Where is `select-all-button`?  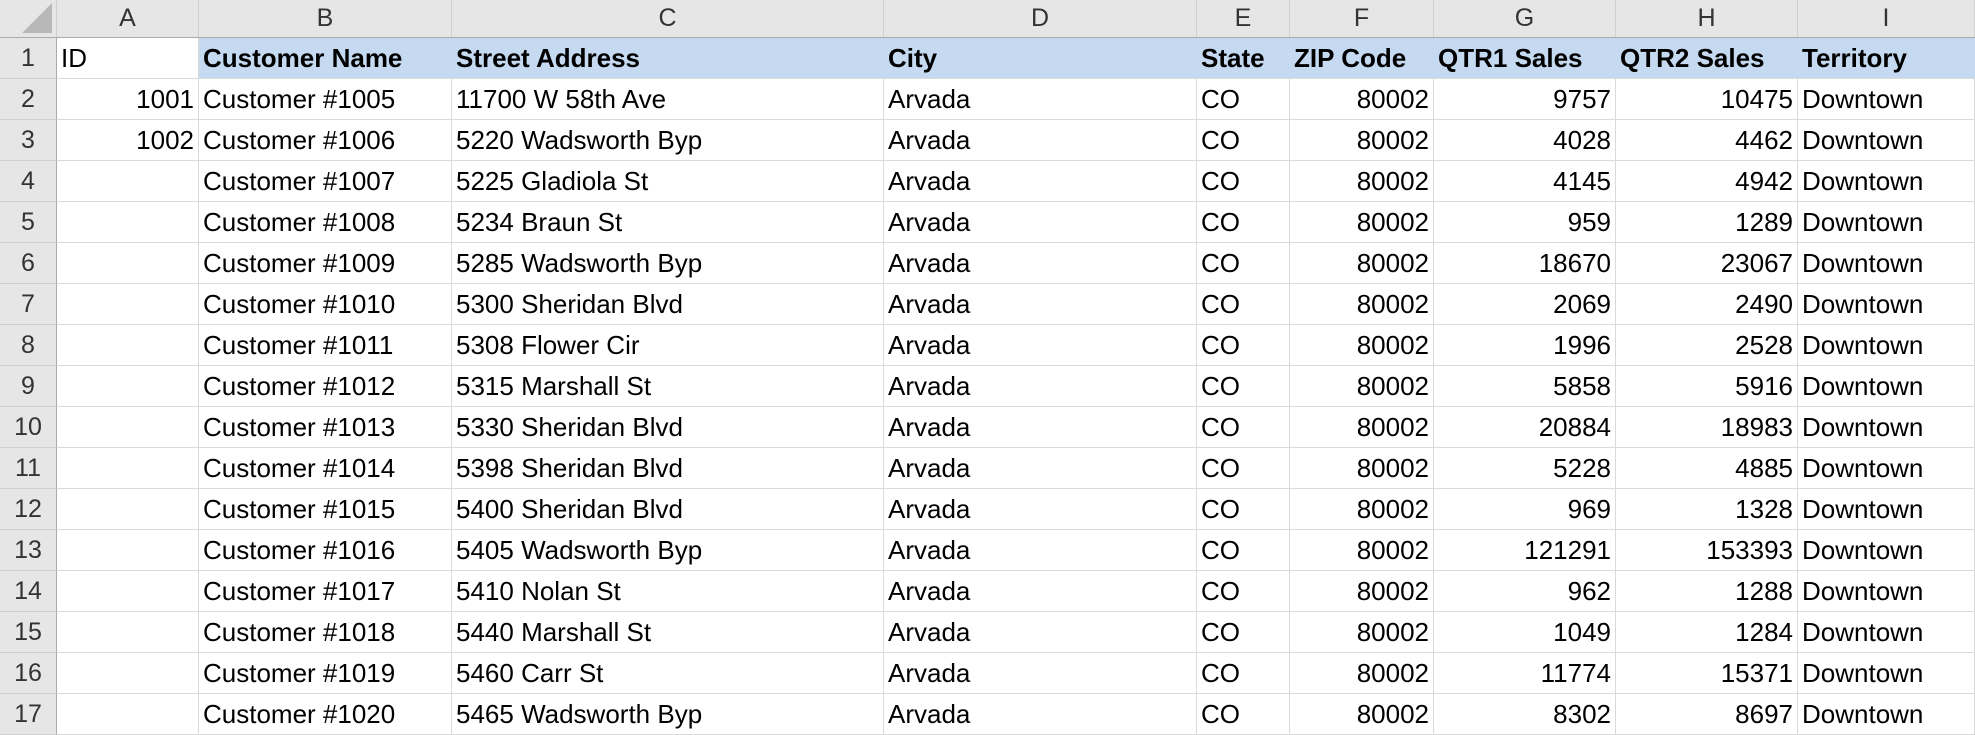 select-all-button is located at coordinates (28, 18).